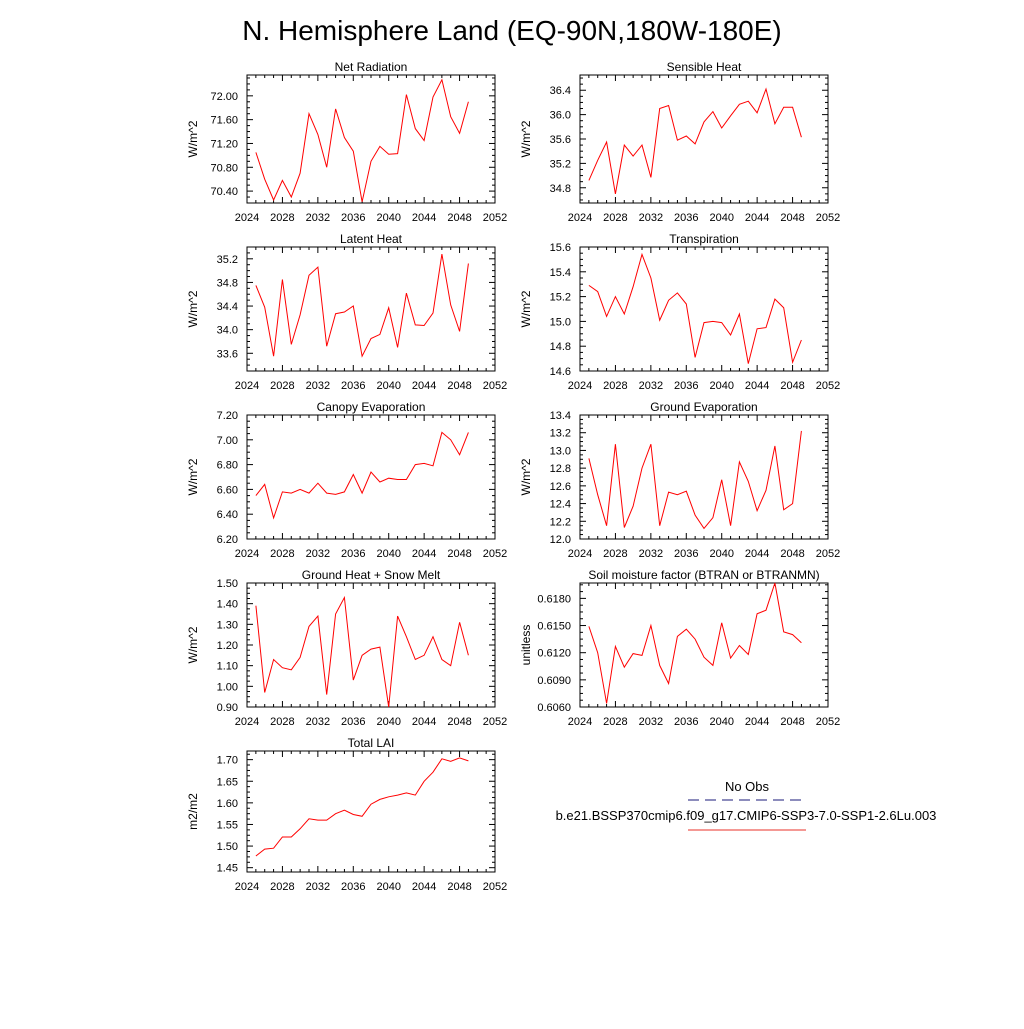 This screenshot has height=1029, width=1024. I want to click on canopy-evaporation-xtick-label: 2052, so click(495, 554).